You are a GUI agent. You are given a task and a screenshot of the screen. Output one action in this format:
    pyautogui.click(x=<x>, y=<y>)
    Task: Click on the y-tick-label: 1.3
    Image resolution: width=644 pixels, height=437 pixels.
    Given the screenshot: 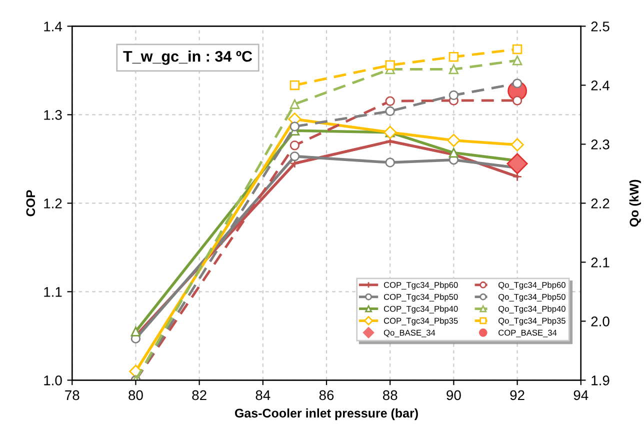 What is the action you would take?
    pyautogui.click(x=53, y=115)
    